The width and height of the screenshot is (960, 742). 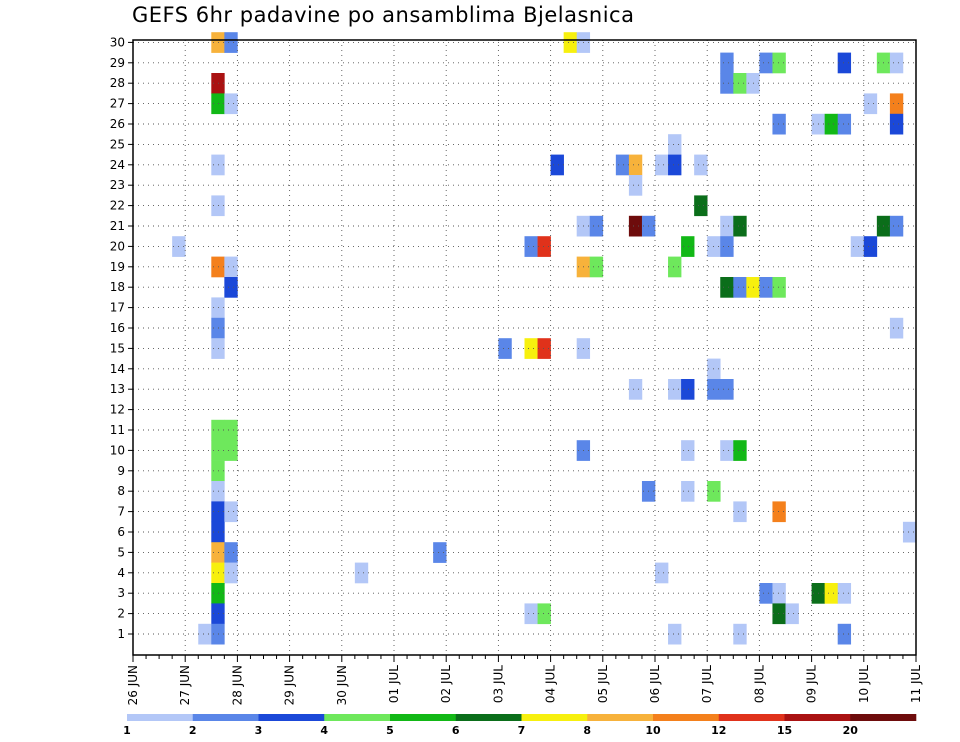 I want to click on y-tick-label: 30, so click(x=117, y=42).